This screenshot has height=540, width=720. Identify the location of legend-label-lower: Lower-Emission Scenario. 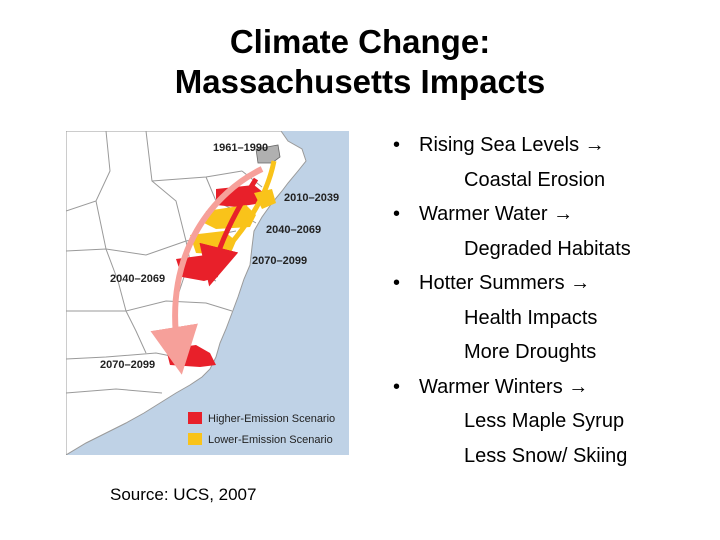
(270, 440).